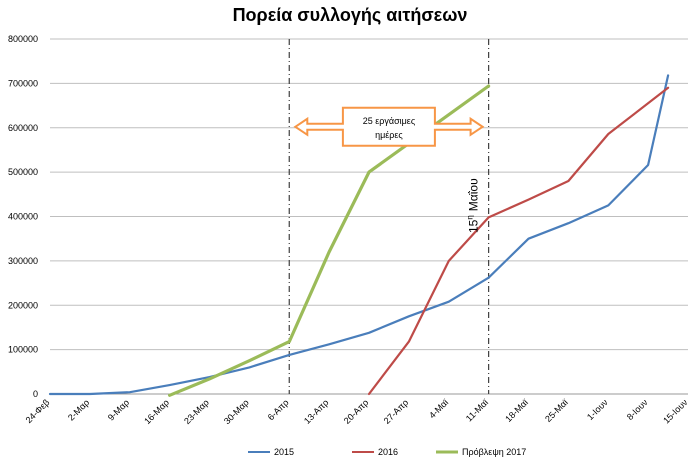  Describe the element at coordinates (23, 83) in the screenshot. I see `y-tick-label: 700000` at that location.